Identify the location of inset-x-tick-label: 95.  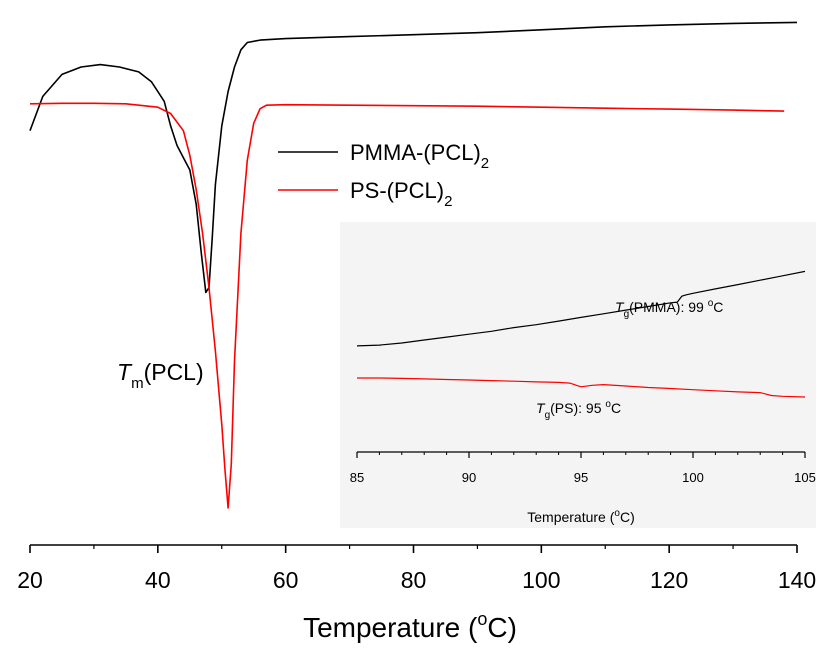
(581, 477).